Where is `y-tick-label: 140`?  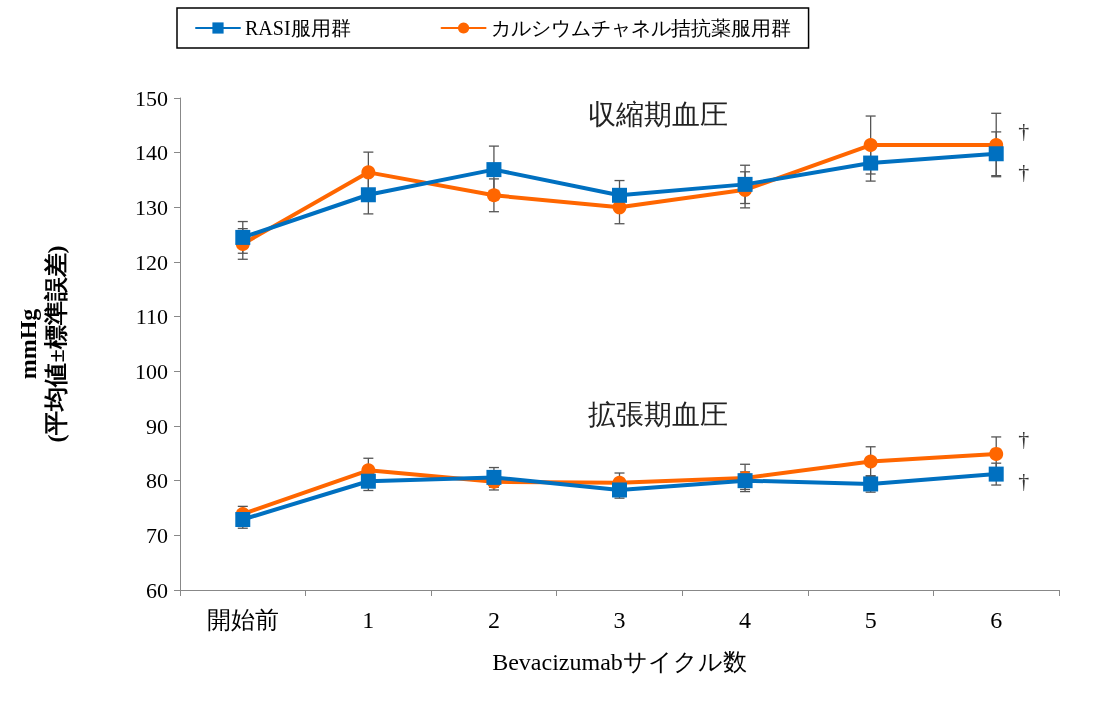 y-tick-label: 140 is located at coordinates (151, 153).